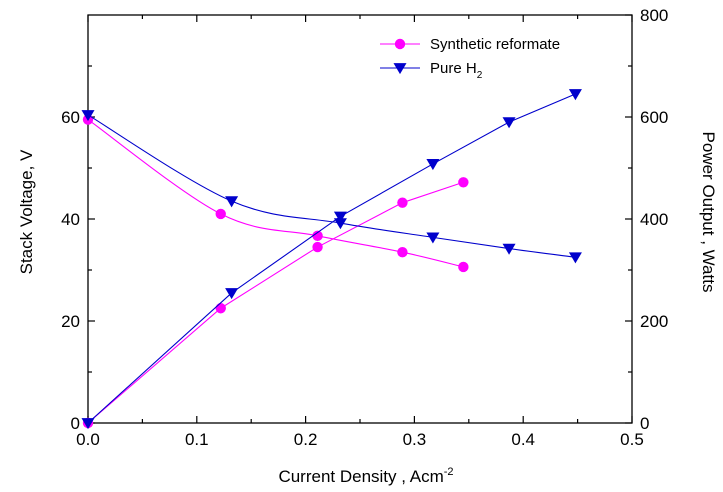 Image resolution: width=723 pixels, height=492 pixels. What do you see at coordinates (197, 439) in the screenshot?
I see `x-tick-label: 0.1` at bounding box center [197, 439].